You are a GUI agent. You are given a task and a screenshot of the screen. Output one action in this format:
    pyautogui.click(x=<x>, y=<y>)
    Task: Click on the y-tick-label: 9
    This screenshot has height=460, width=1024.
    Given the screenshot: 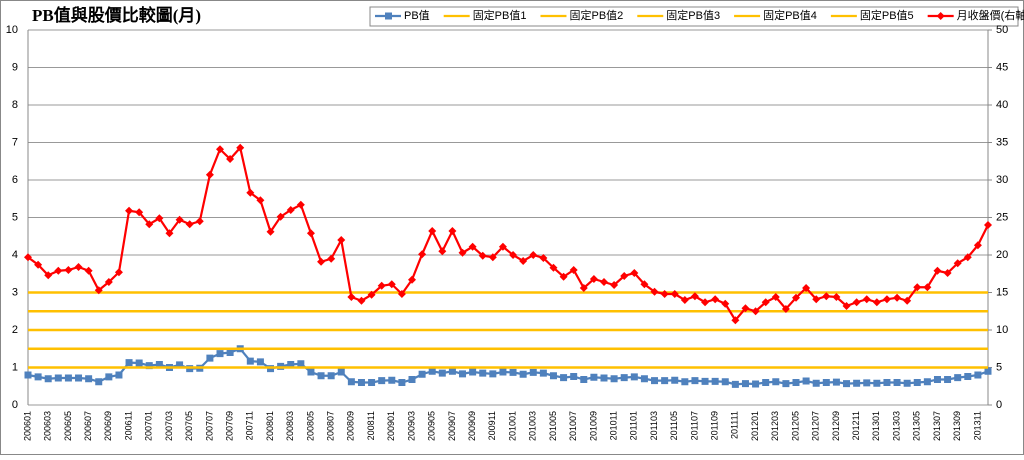 What is the action you would take?
    pyautogui.click(x=15, y=67)
    